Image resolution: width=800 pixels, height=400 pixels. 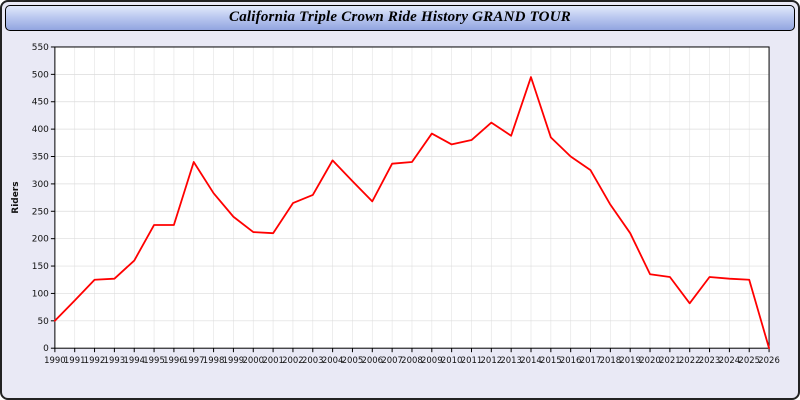 I want to click on x-tick-label: 2020, so click(x=650, y=360).